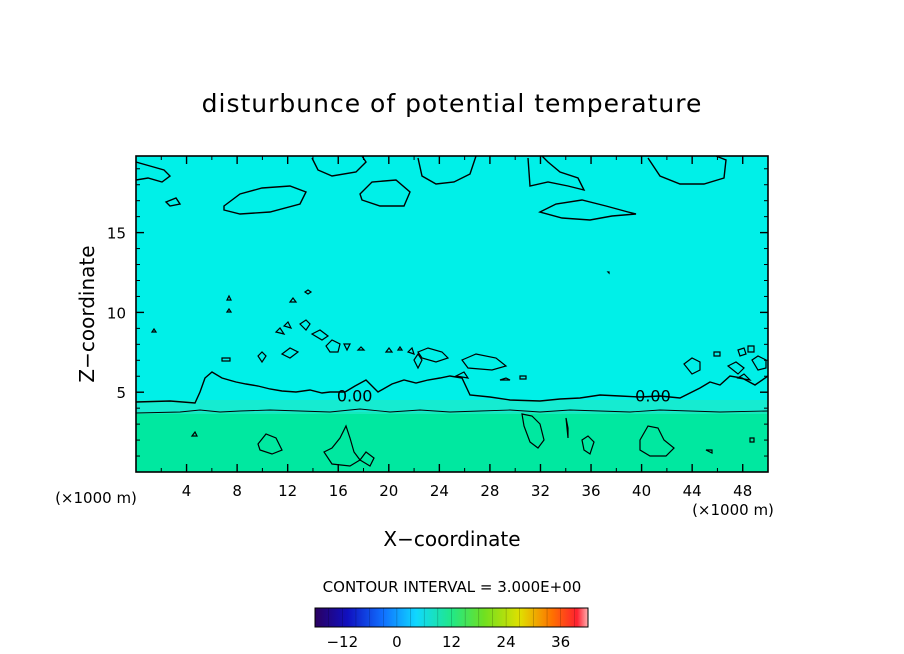 The height and width of the screenshot is (654, 904). What do you see at coordinates (692, 491) in the screenshot?
I see `x-tick-label: 44` at bounding box center [692, 491].